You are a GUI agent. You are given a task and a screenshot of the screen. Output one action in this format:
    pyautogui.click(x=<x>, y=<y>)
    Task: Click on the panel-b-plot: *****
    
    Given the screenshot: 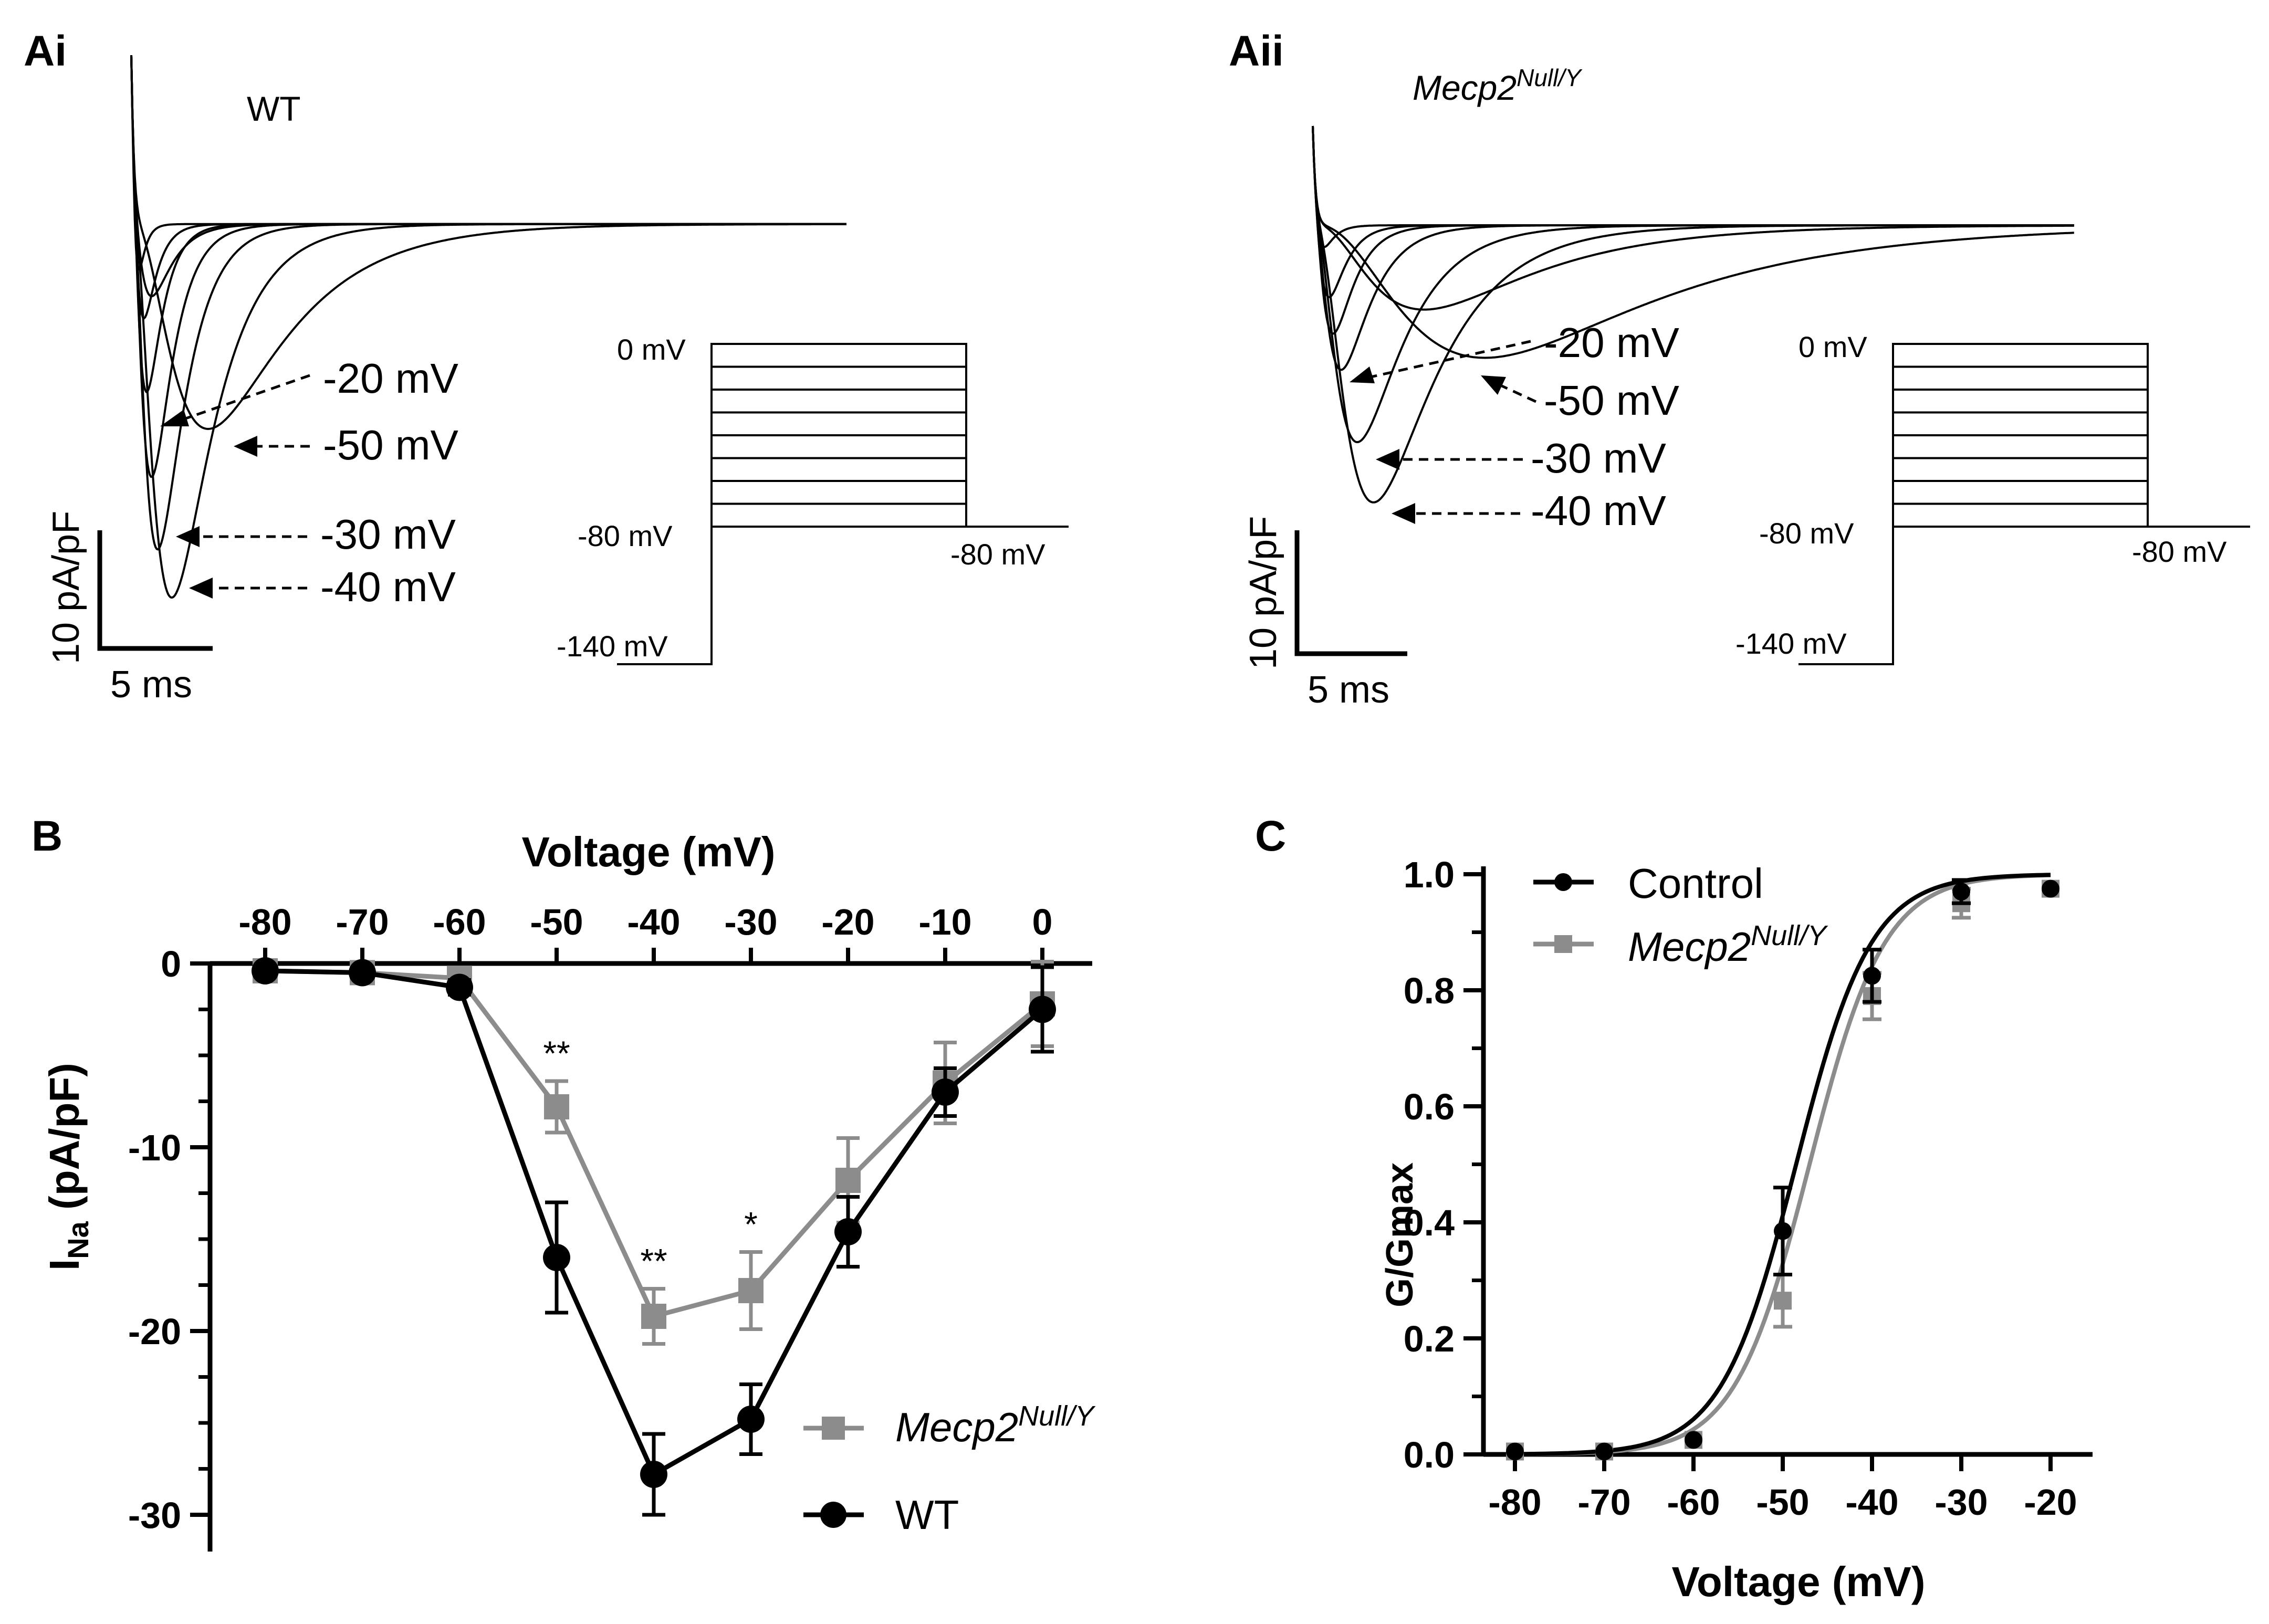 What is the action you would take?
    pyautogui.click(x=654, y=1237)
    